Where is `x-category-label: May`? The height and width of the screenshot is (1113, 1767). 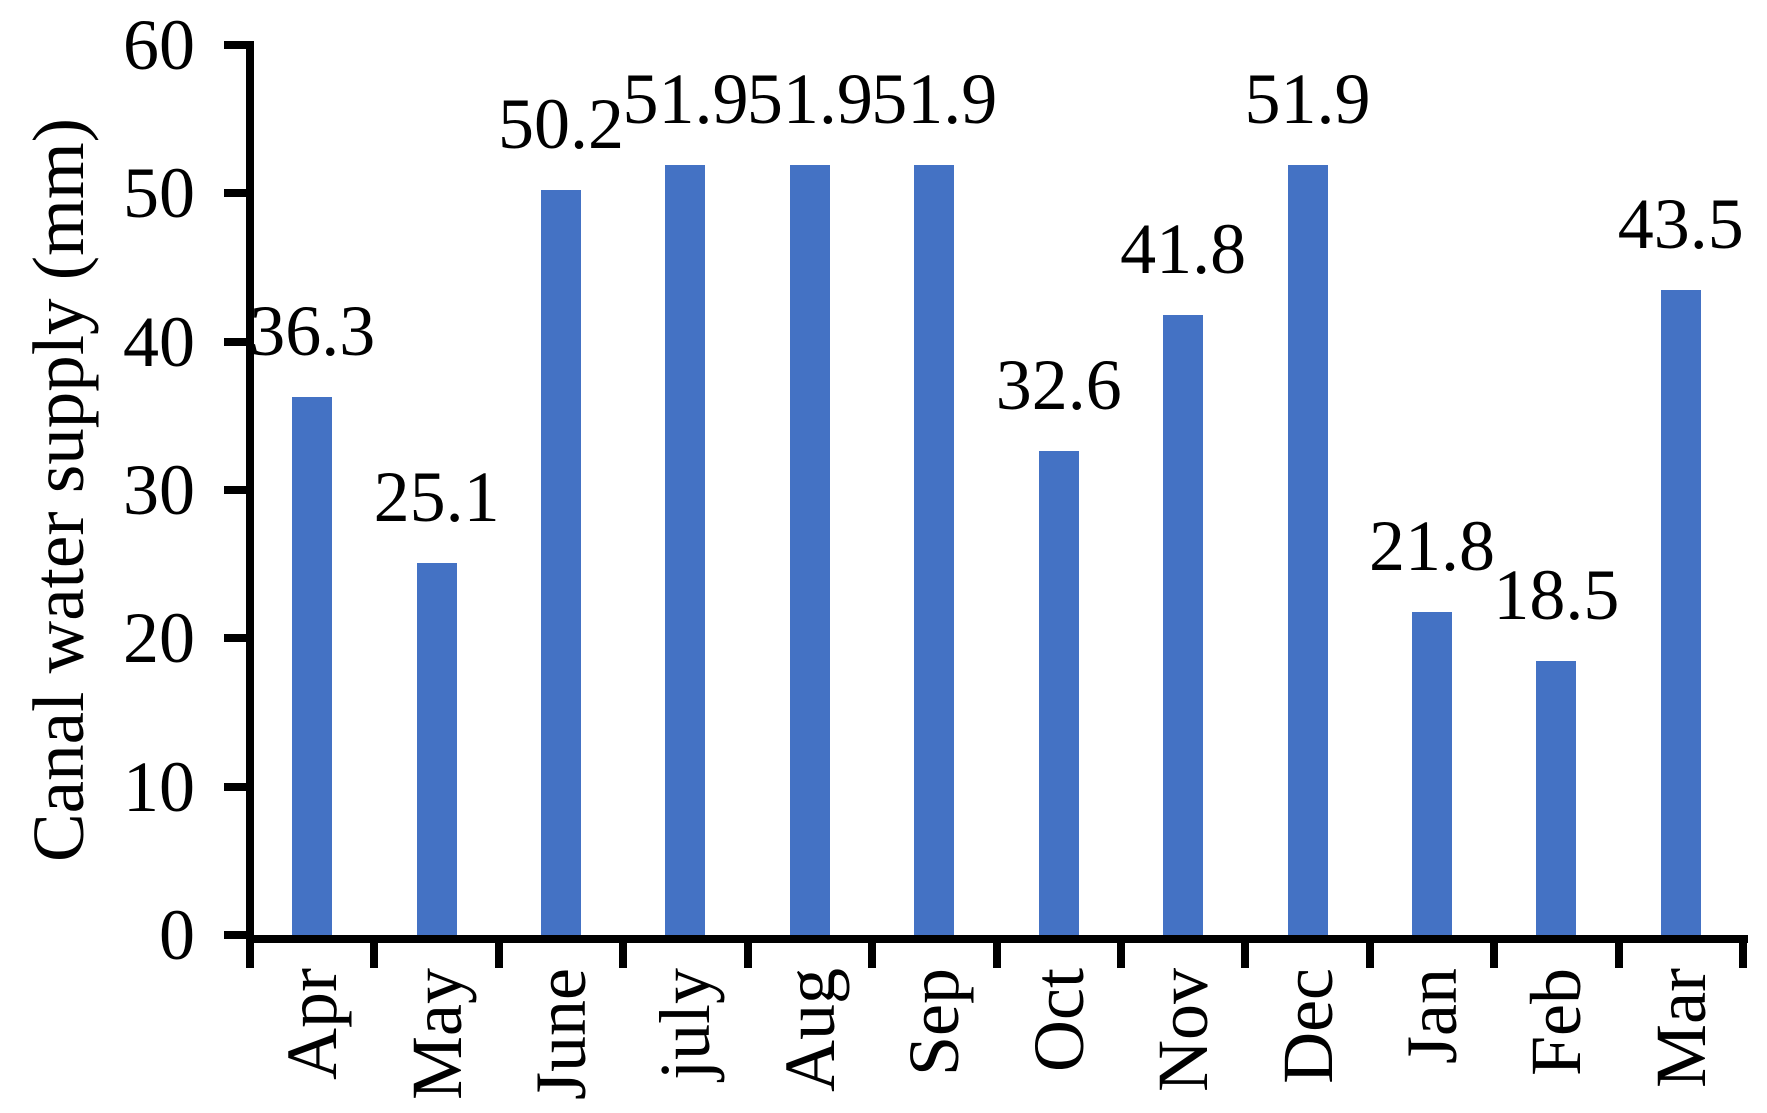 x-category-label: May is located at coordinates (436, 1034).